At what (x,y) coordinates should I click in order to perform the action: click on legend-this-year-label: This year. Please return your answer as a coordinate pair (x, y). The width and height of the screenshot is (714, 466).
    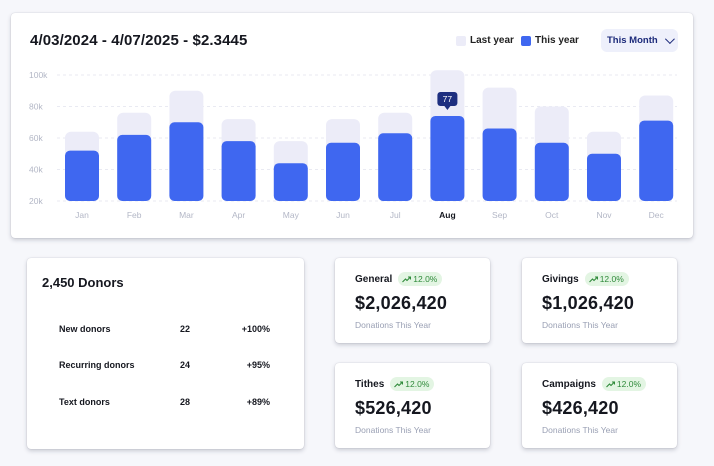
    Looking at the image, I should click on (557, 40).